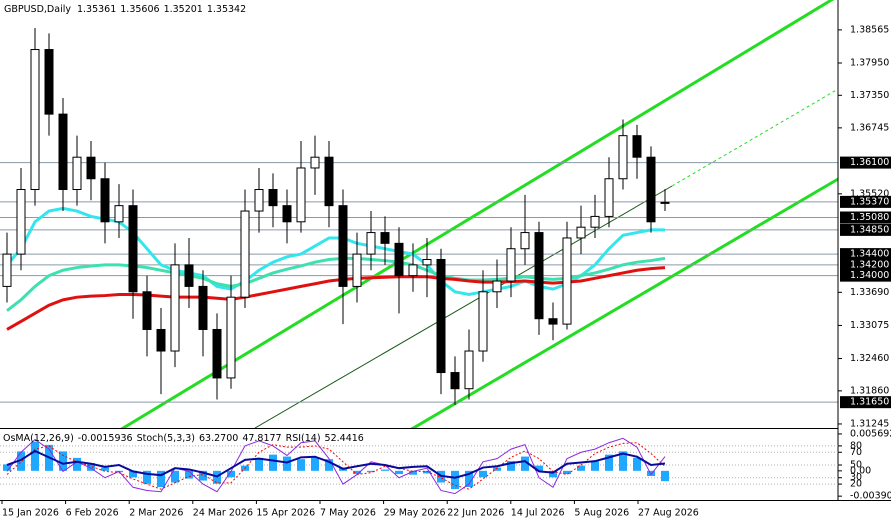 The height and width of the screenshot is (525, 891). Describe the element at coordinates (869, 201) in the screenshot. I see `level-label: 1.35370` at that location.